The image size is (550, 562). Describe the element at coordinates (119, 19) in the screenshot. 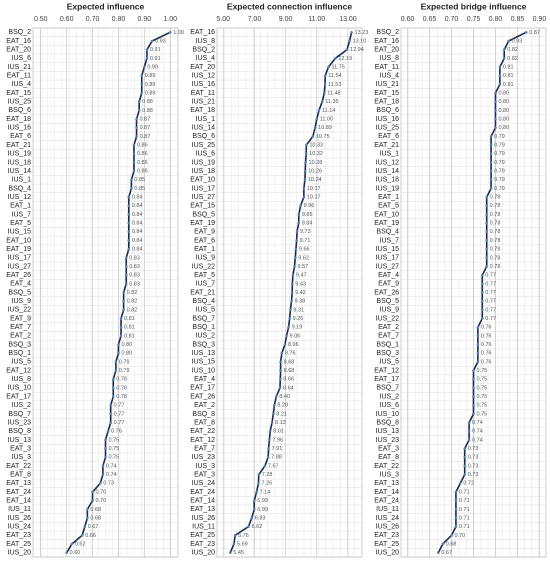

I see `x-tick-label: 0.80` at that location.